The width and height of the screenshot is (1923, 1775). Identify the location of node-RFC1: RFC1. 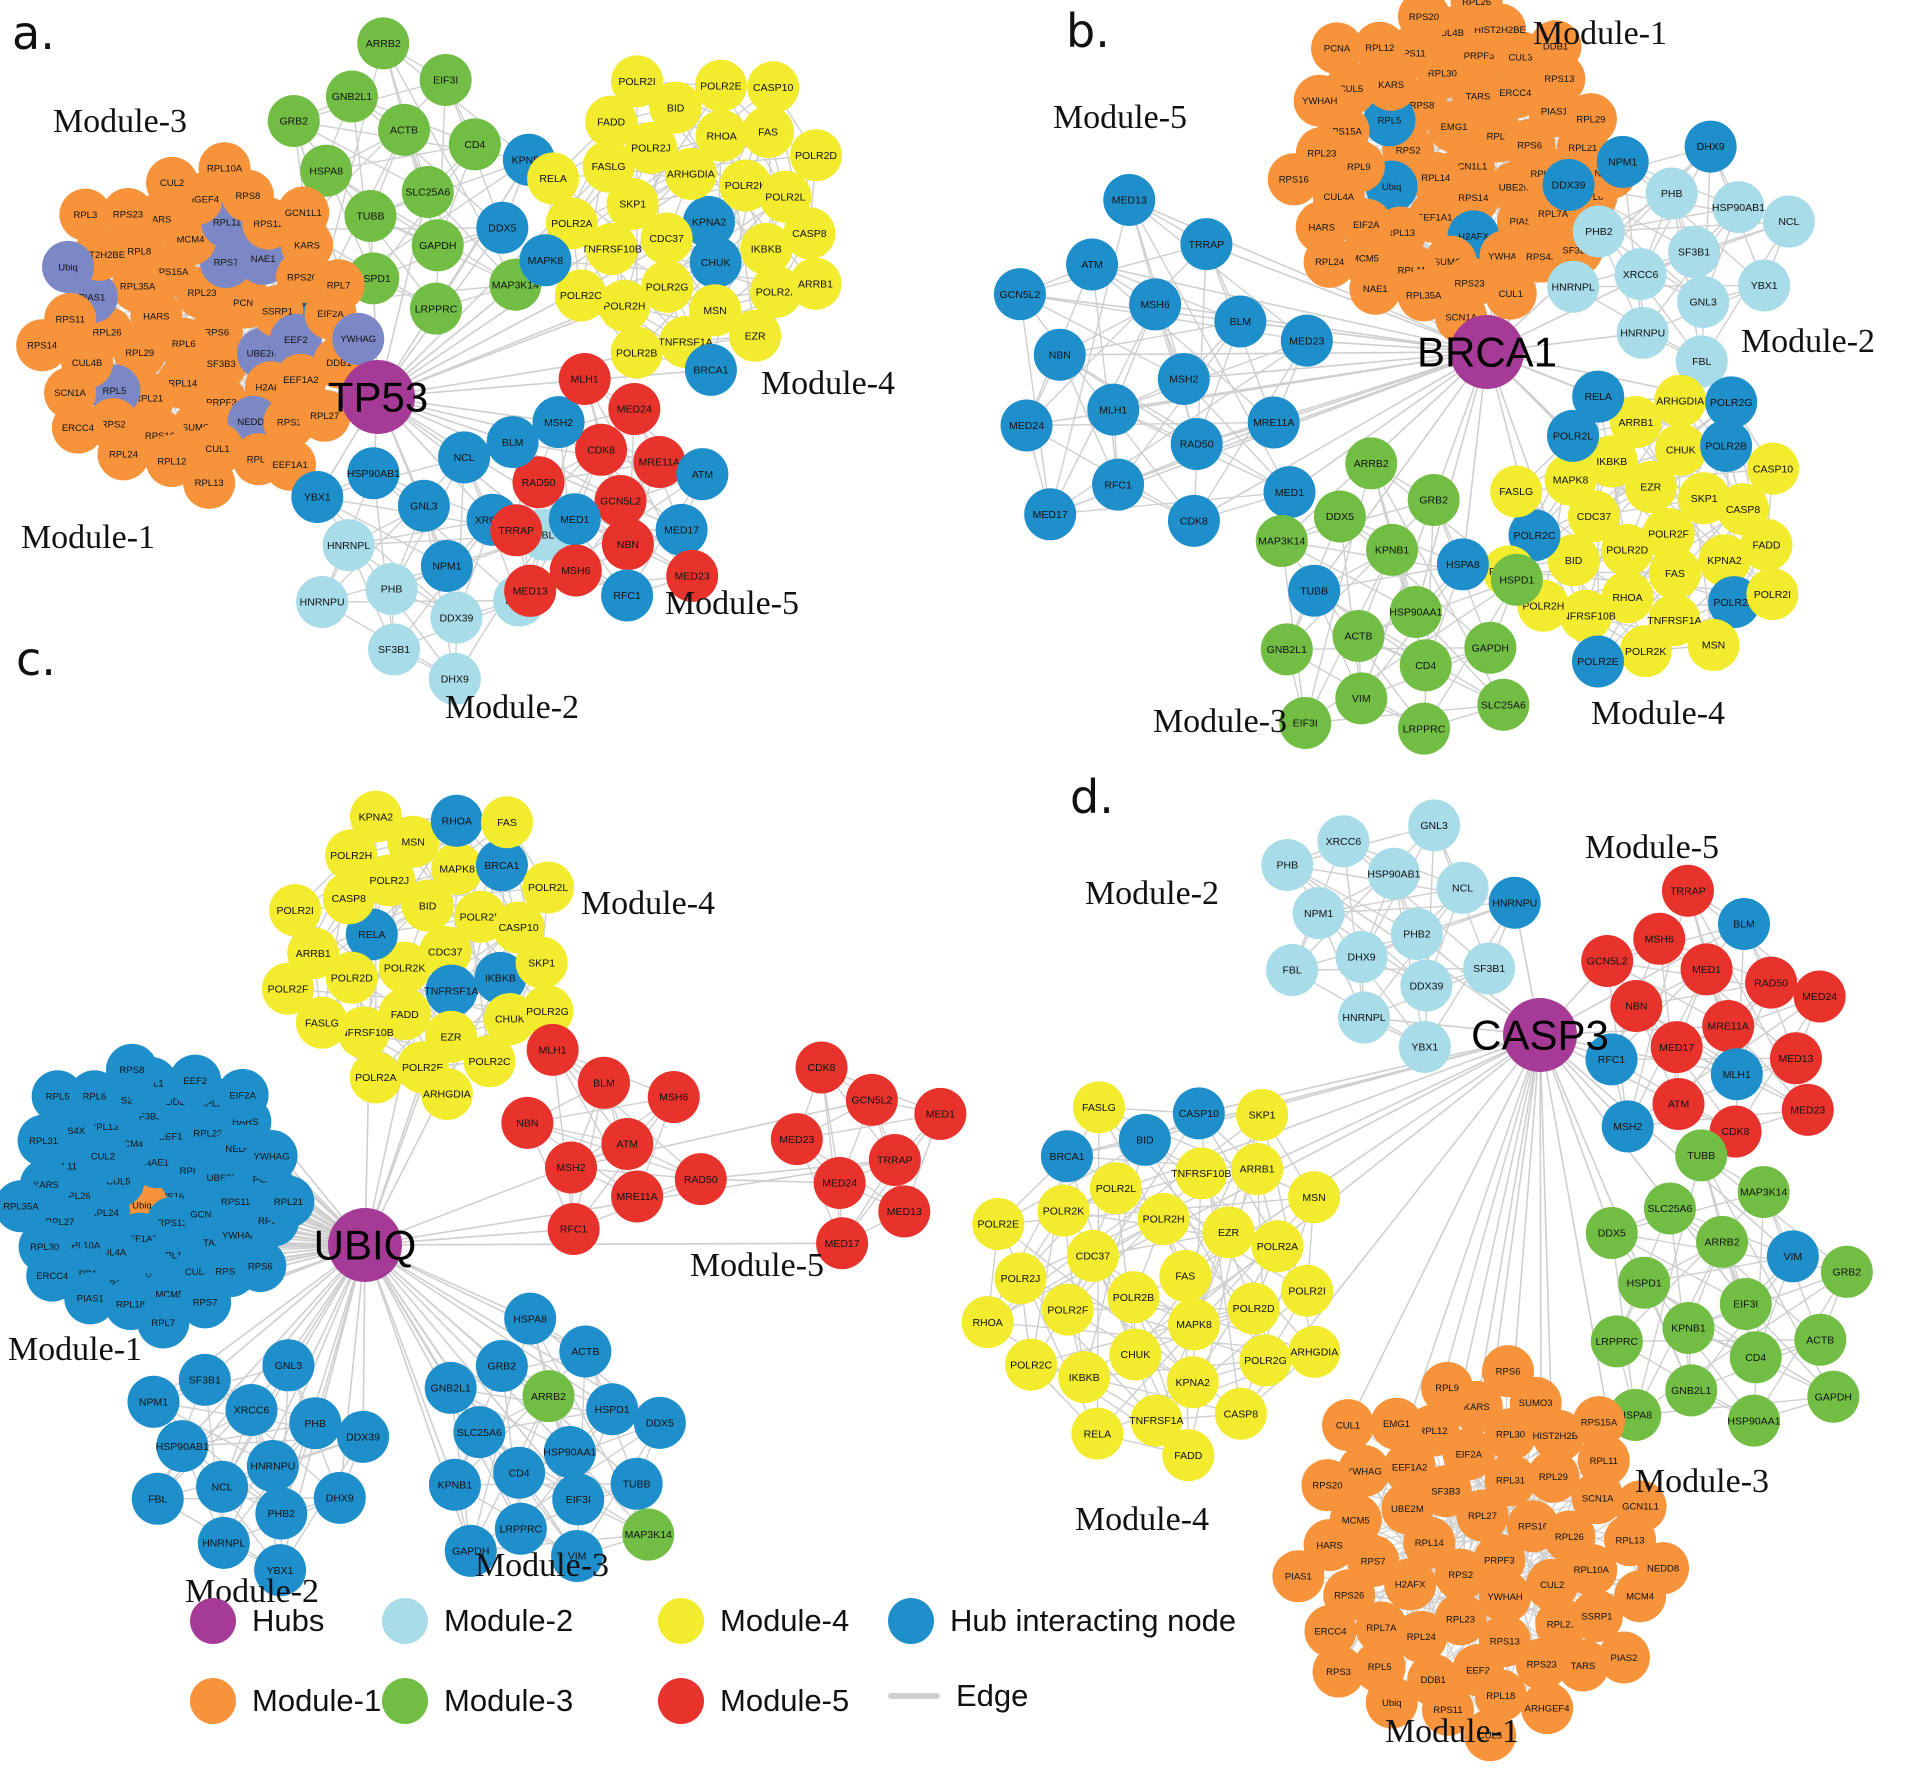
(1611, 1059).